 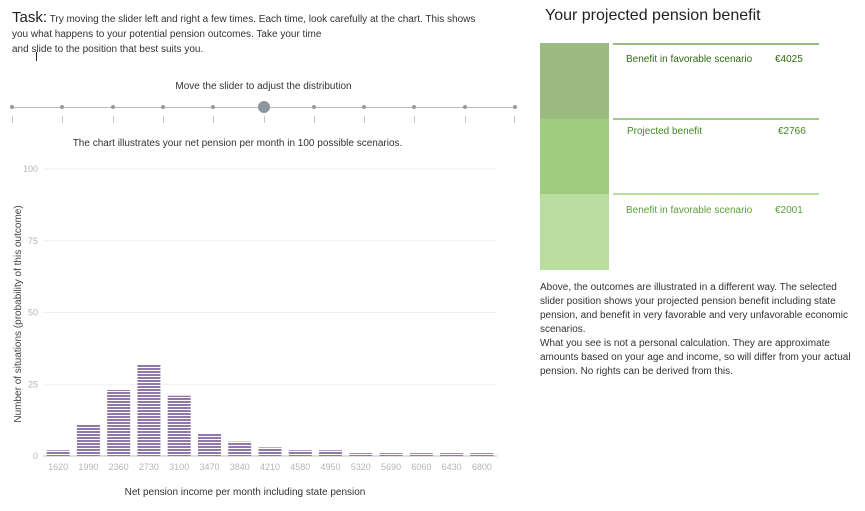 I want to click on distribution-slider, so click(x=263, y=111).